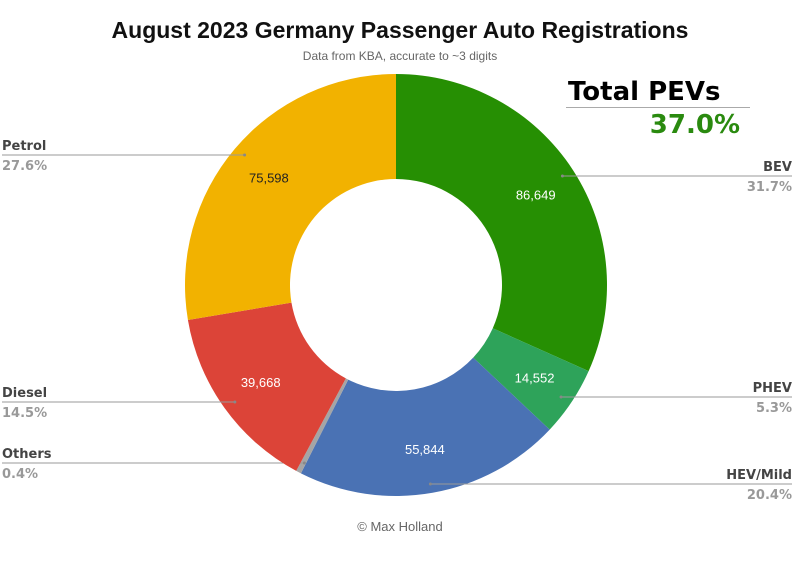 This screenshot has width=800, height=561. I want to click on credit-footer: © Max Holland, so click(400, 526).